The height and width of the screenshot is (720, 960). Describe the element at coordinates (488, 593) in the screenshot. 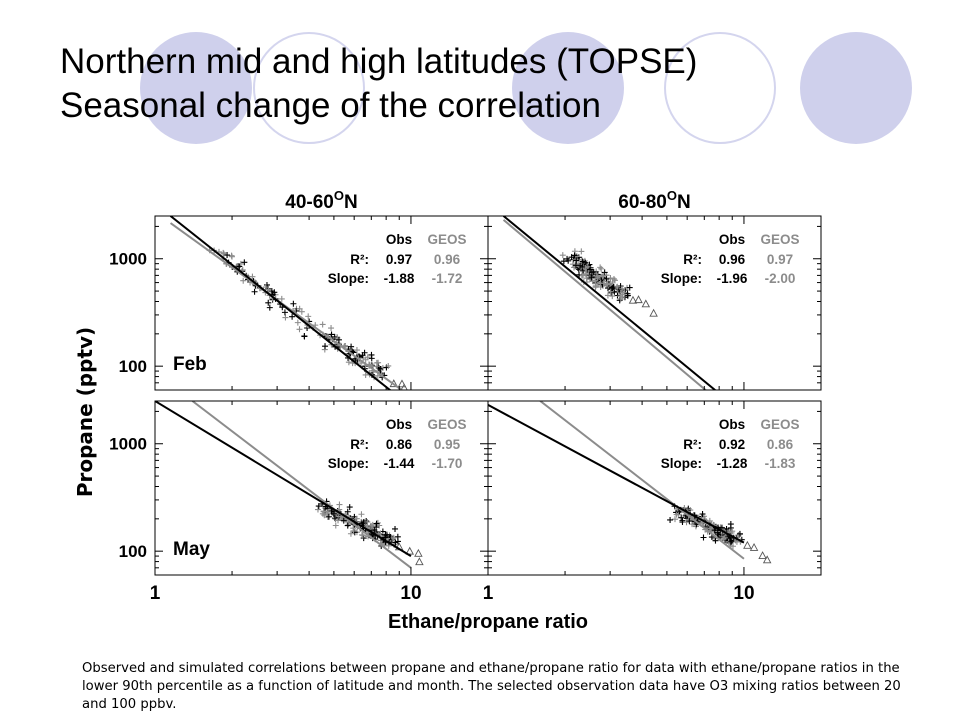

I see `x-tick-label: 1` at that location.